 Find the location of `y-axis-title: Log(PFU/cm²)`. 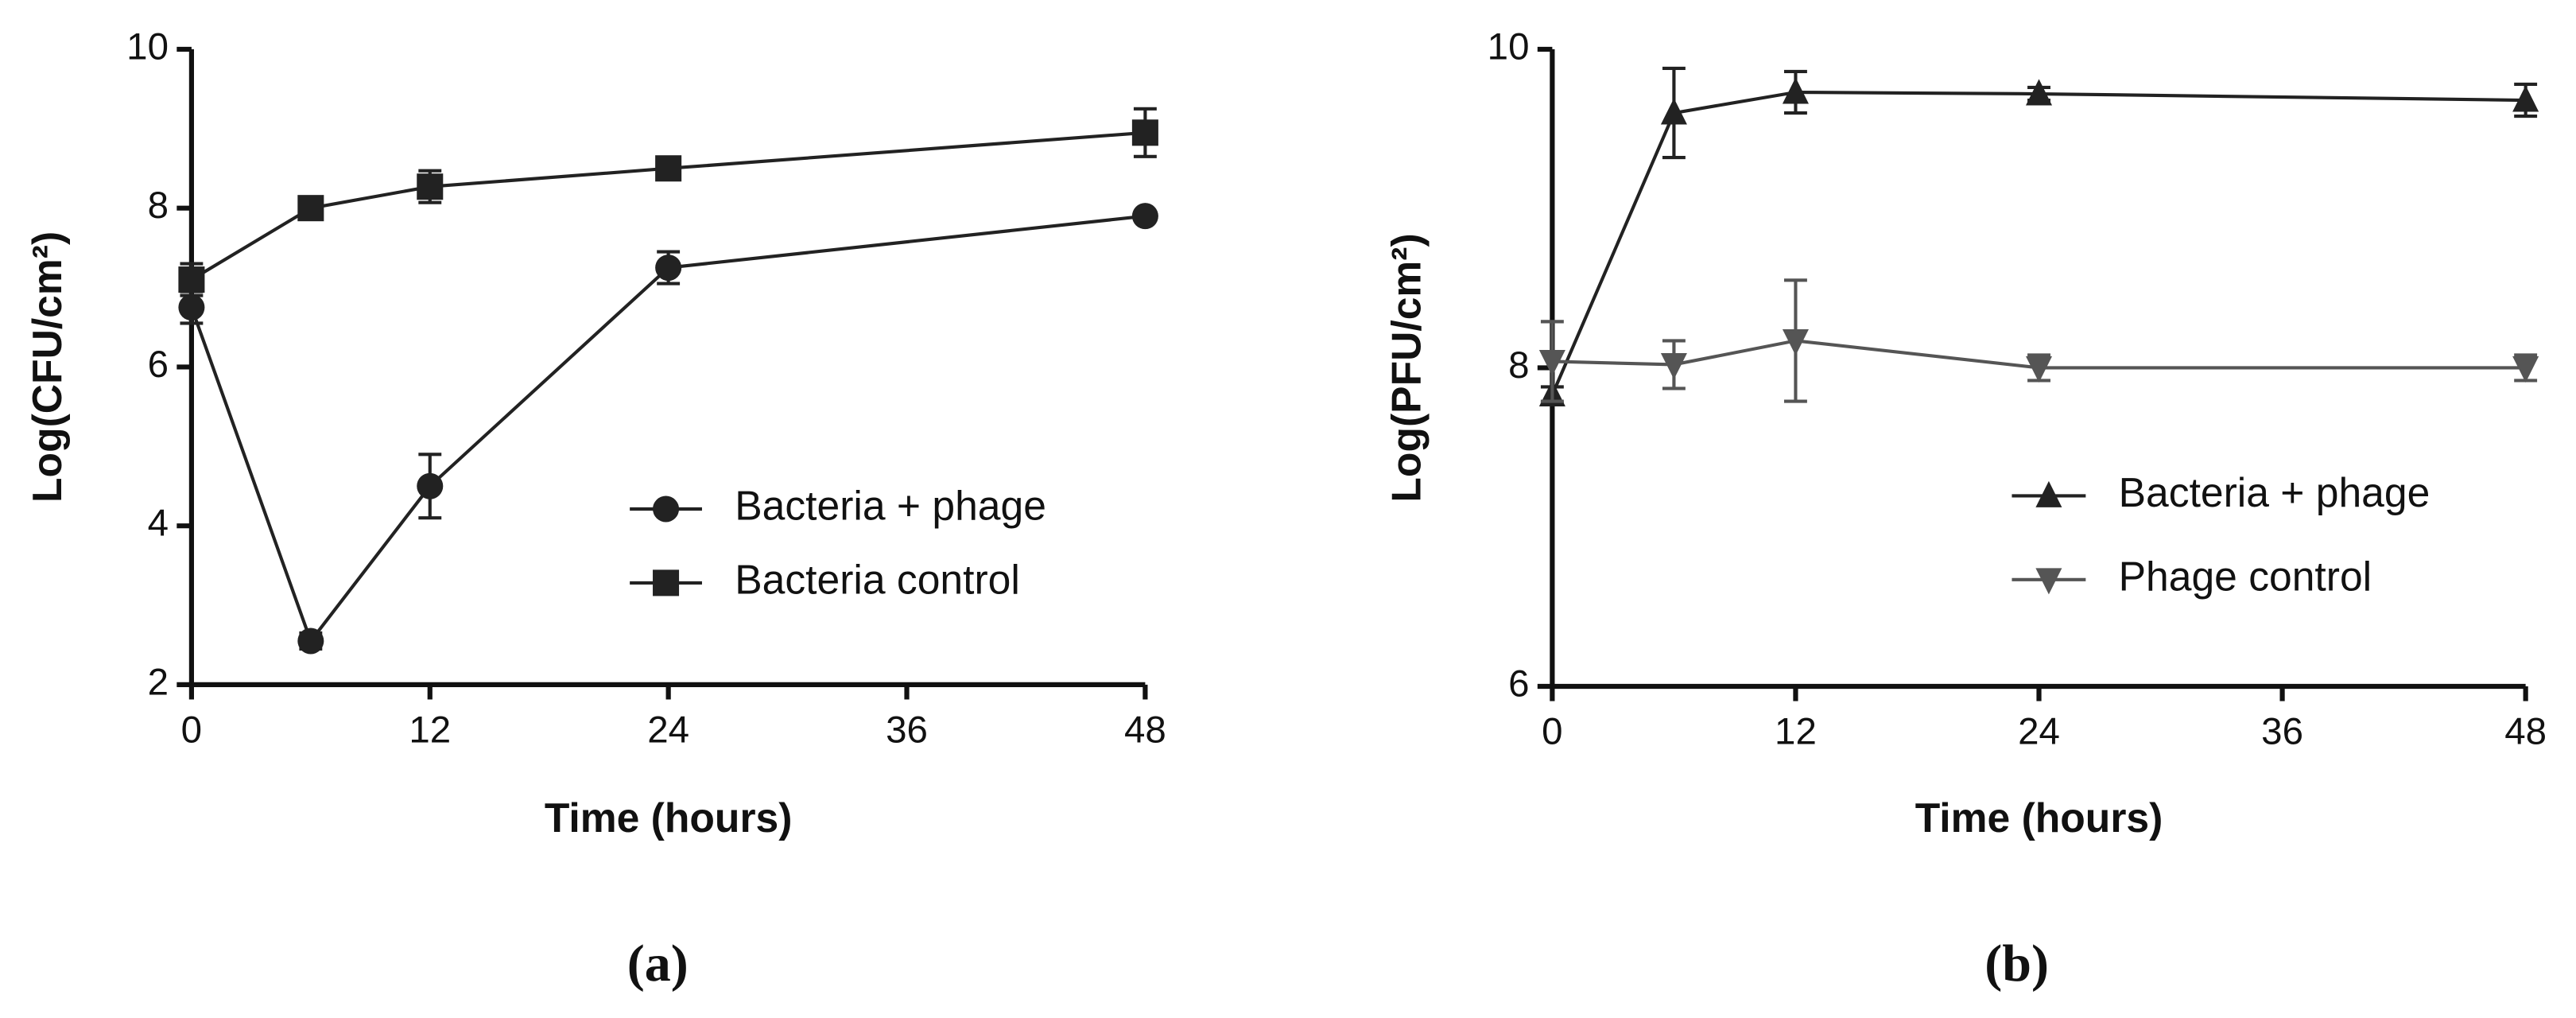

y-axis-title: Log(PFU/cm²) is located at coordinates (1406, 367).